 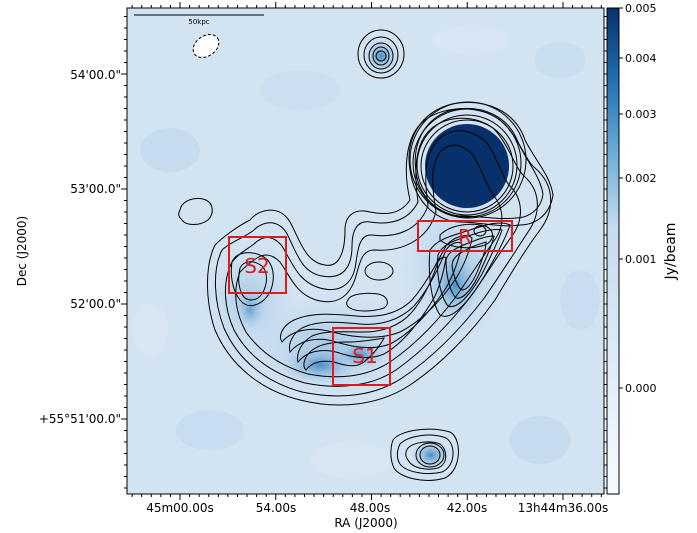 I want to click on scale-bar: 50kpc, so click(x=199, y=20).